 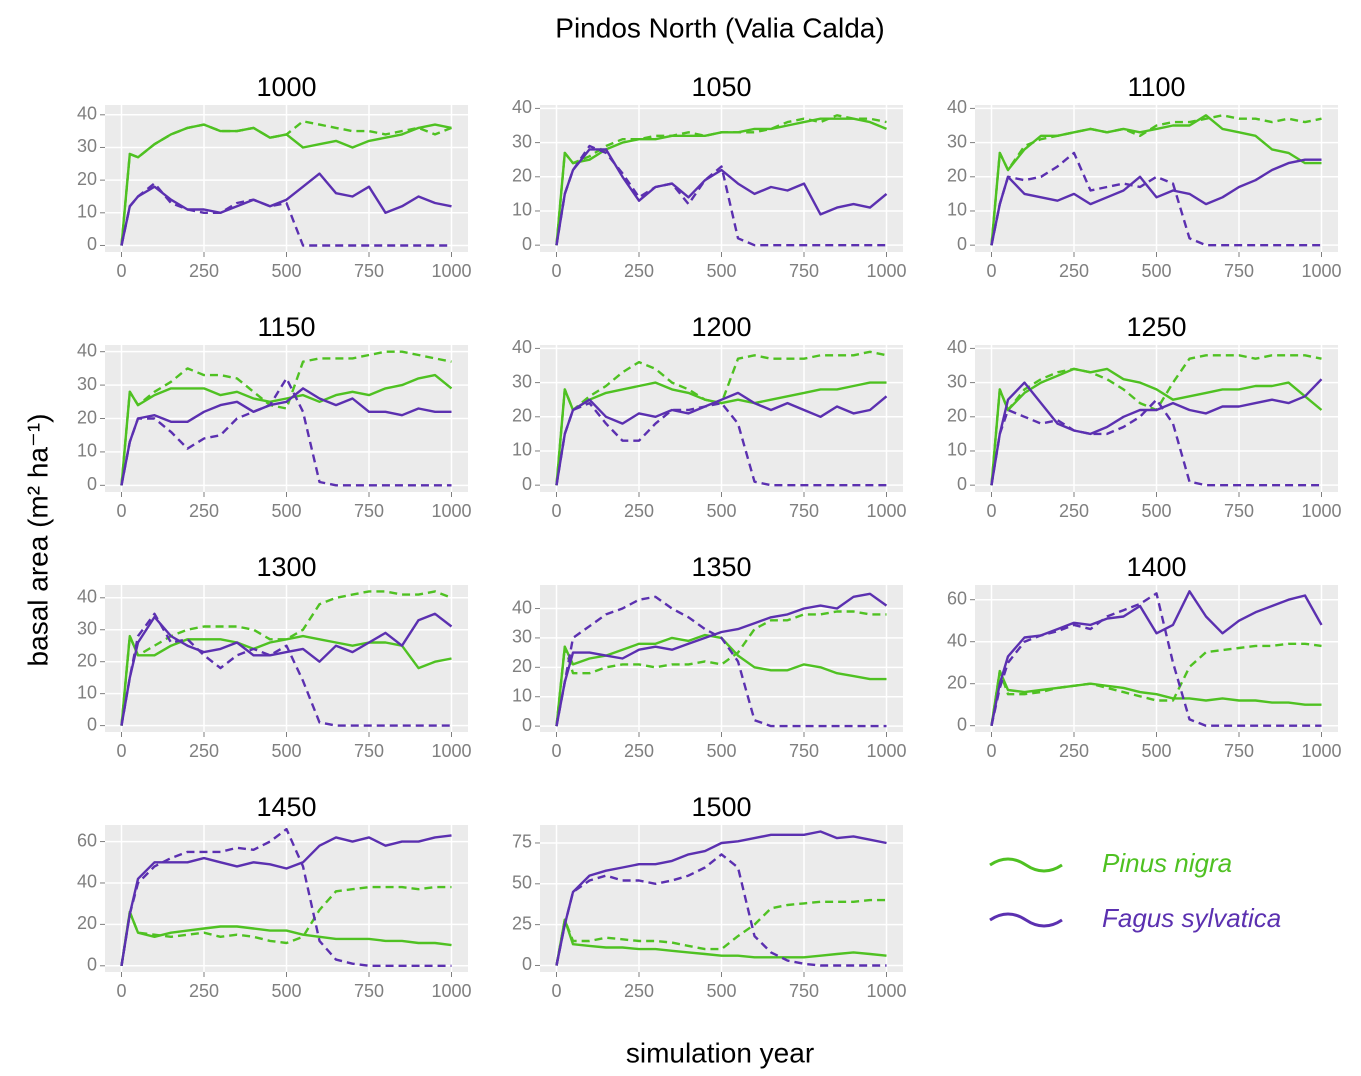 What do you see at coordinates (720, 1052) in the screenshot?
I see `x-axis-label: simulation year` at bounding box center [720, 1052].